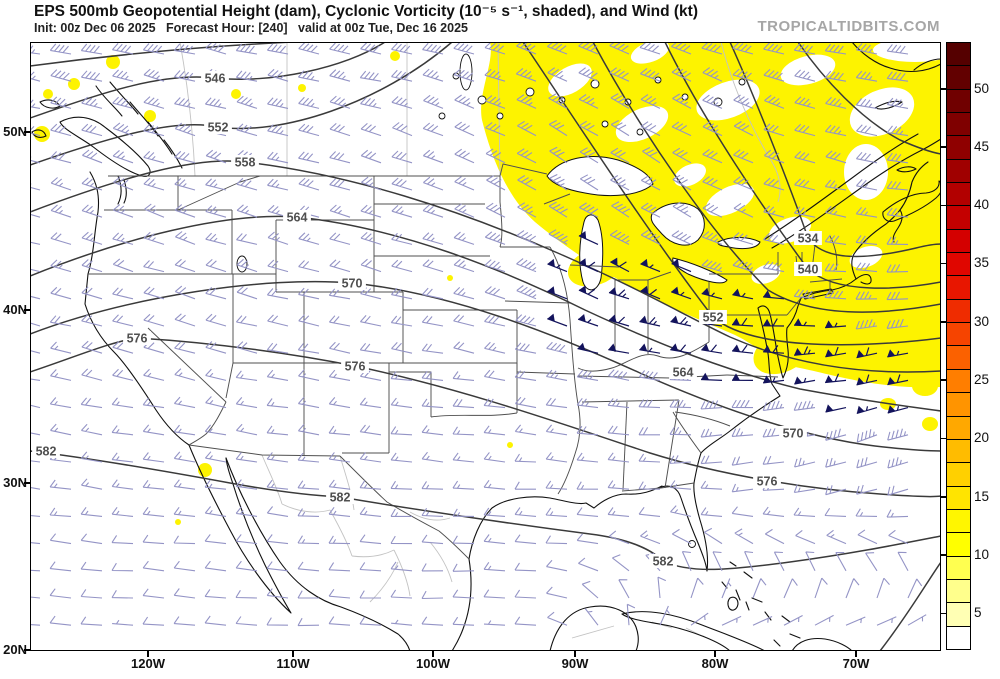 Image resolution: width=1000 pixels, height=679 pixels. I want to click on contour-label: 564, so click(297, 218).